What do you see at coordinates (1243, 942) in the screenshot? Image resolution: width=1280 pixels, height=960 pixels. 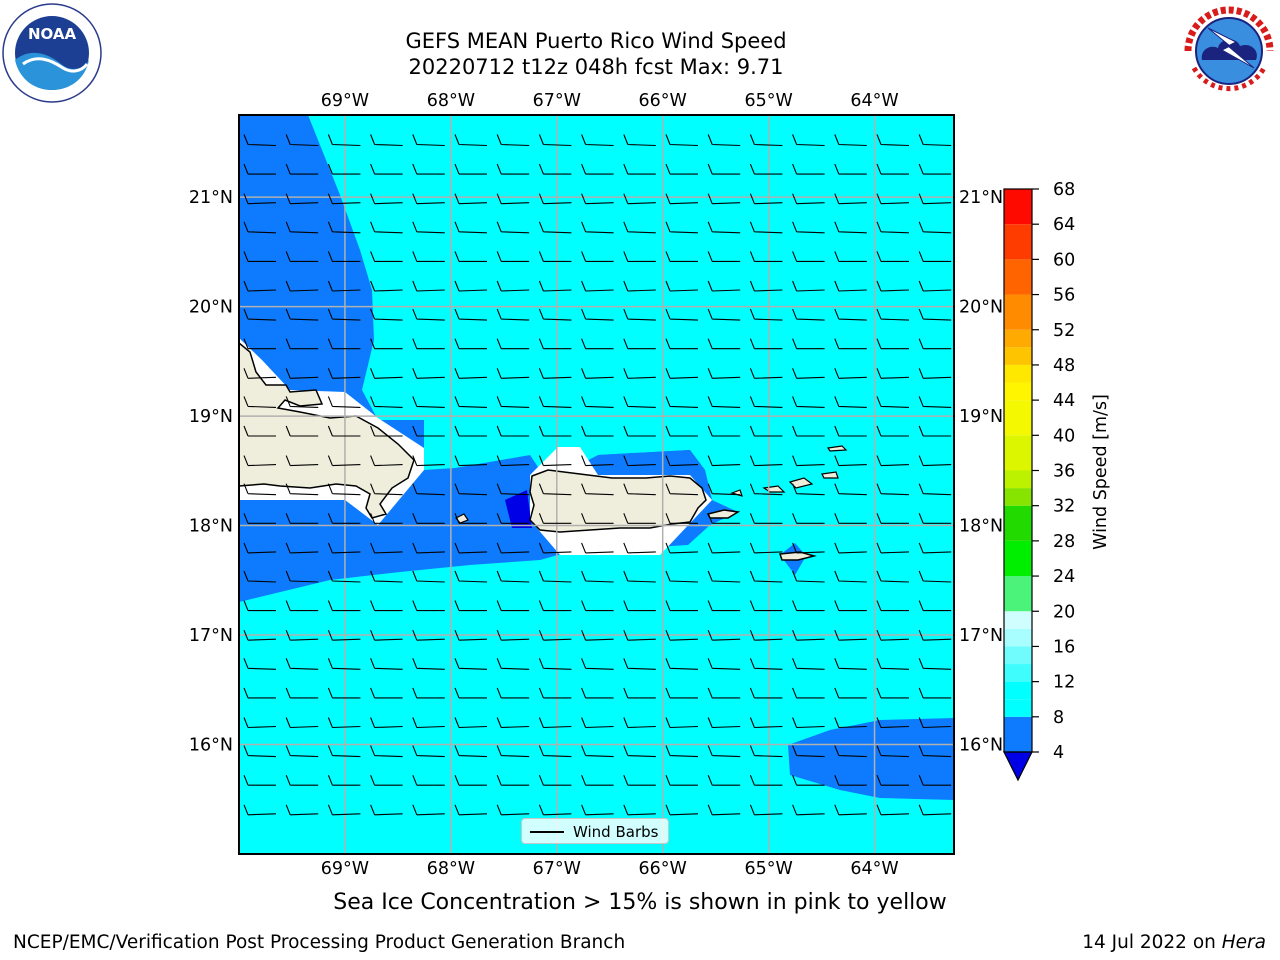 I see `credit-host: Hera` at bounding box center [1243, 942].